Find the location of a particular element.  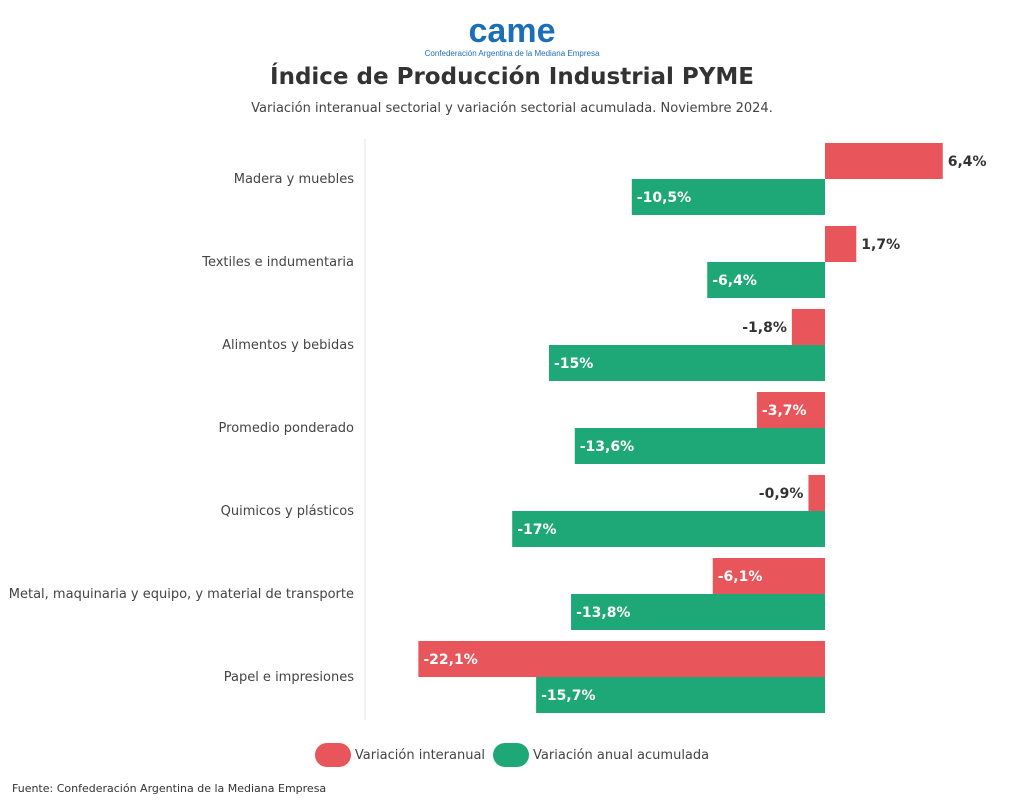

category-label: Textiles e indumentaria is located at coordinates (277, 262).